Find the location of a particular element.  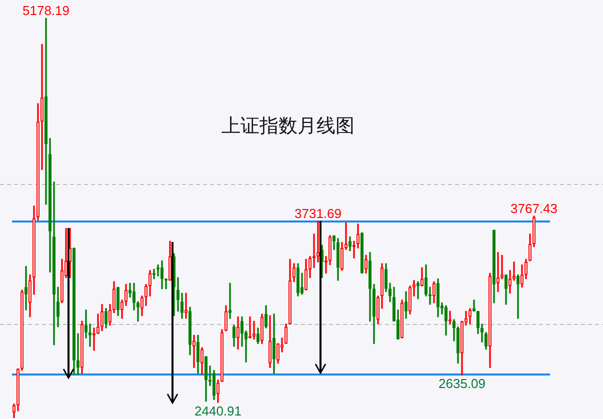

annotation: 2635.09 is located at coordinates (462, 384).